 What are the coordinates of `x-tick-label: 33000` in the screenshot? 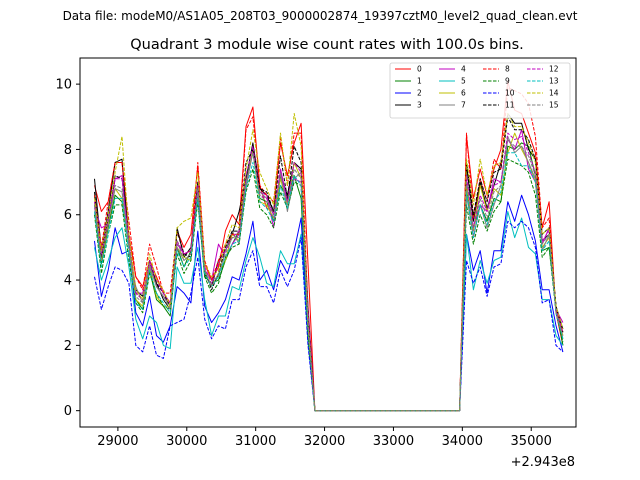 It's located at (393, 441).